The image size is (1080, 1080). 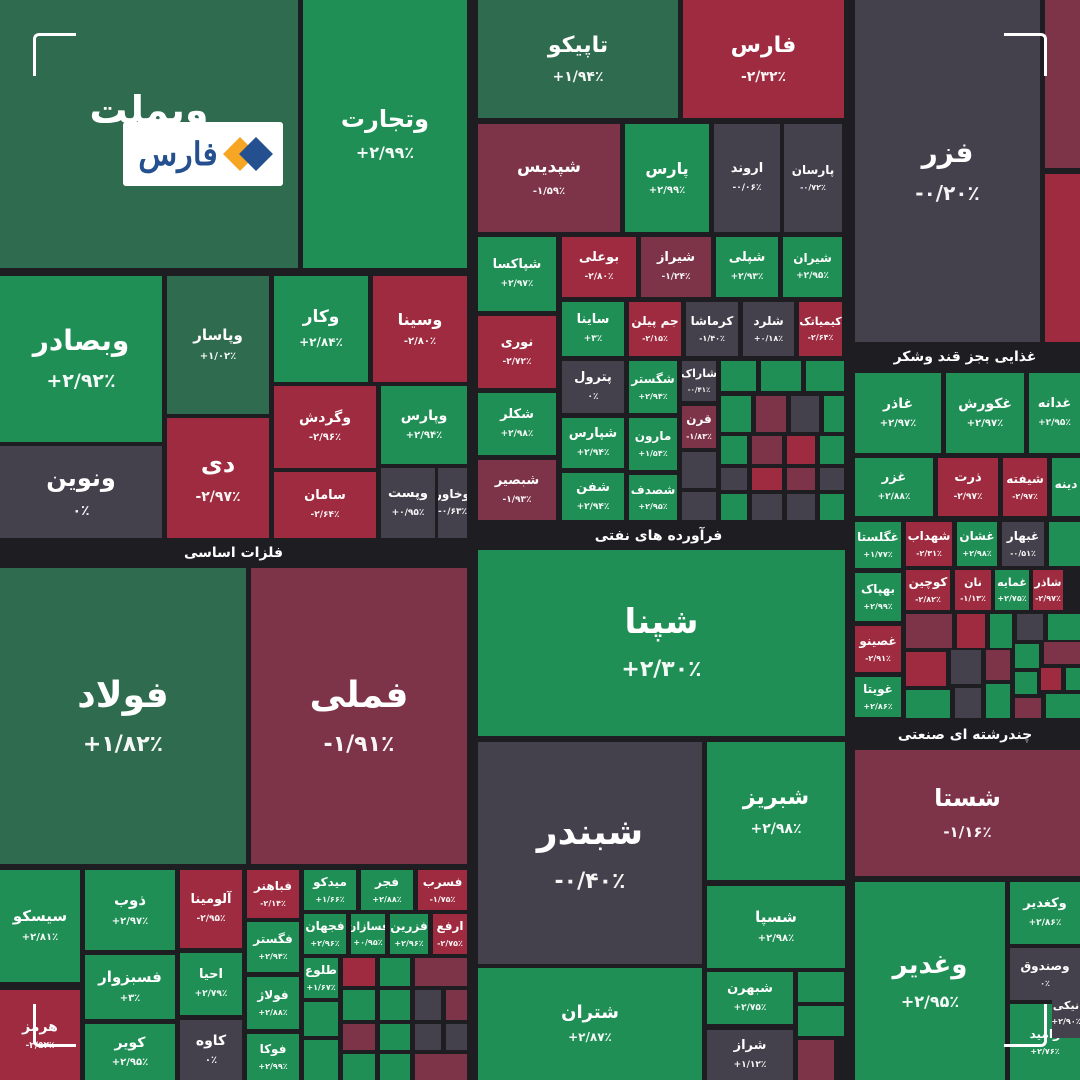 What do you see at coordinates (977, 544) in the screenshot?
I see `stock-tile: غشان +۲/۹۸٪` at bounding box center [977, 544].